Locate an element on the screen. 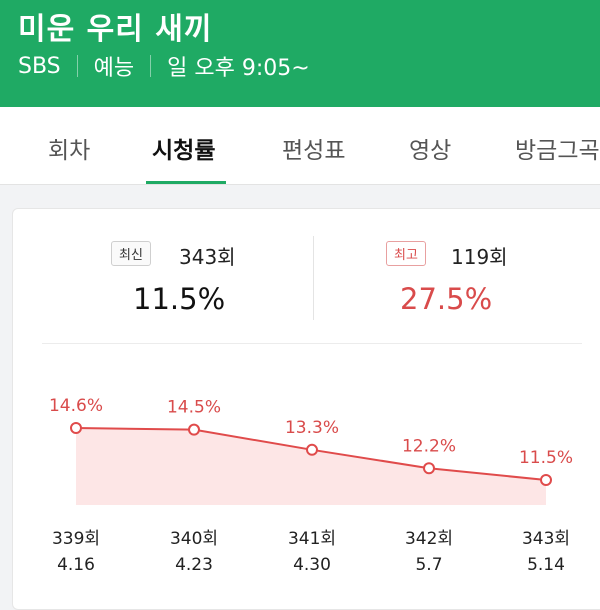 This screenshot has height=610, width=600. latest-rating: 11.5% is located at coordinates (179, 299).